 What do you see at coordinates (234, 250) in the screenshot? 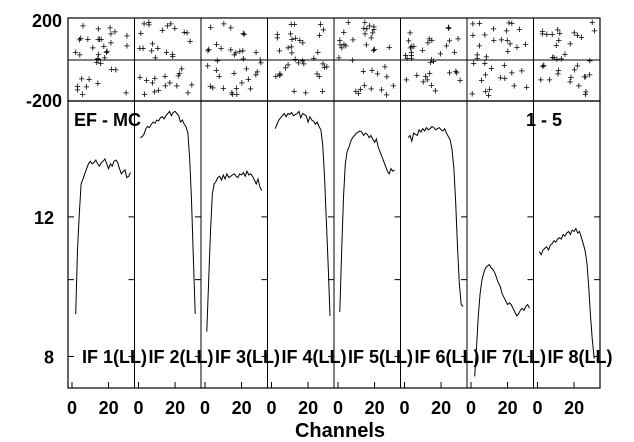
I see `amplitude-series-line` at bounding box center [234, 250].